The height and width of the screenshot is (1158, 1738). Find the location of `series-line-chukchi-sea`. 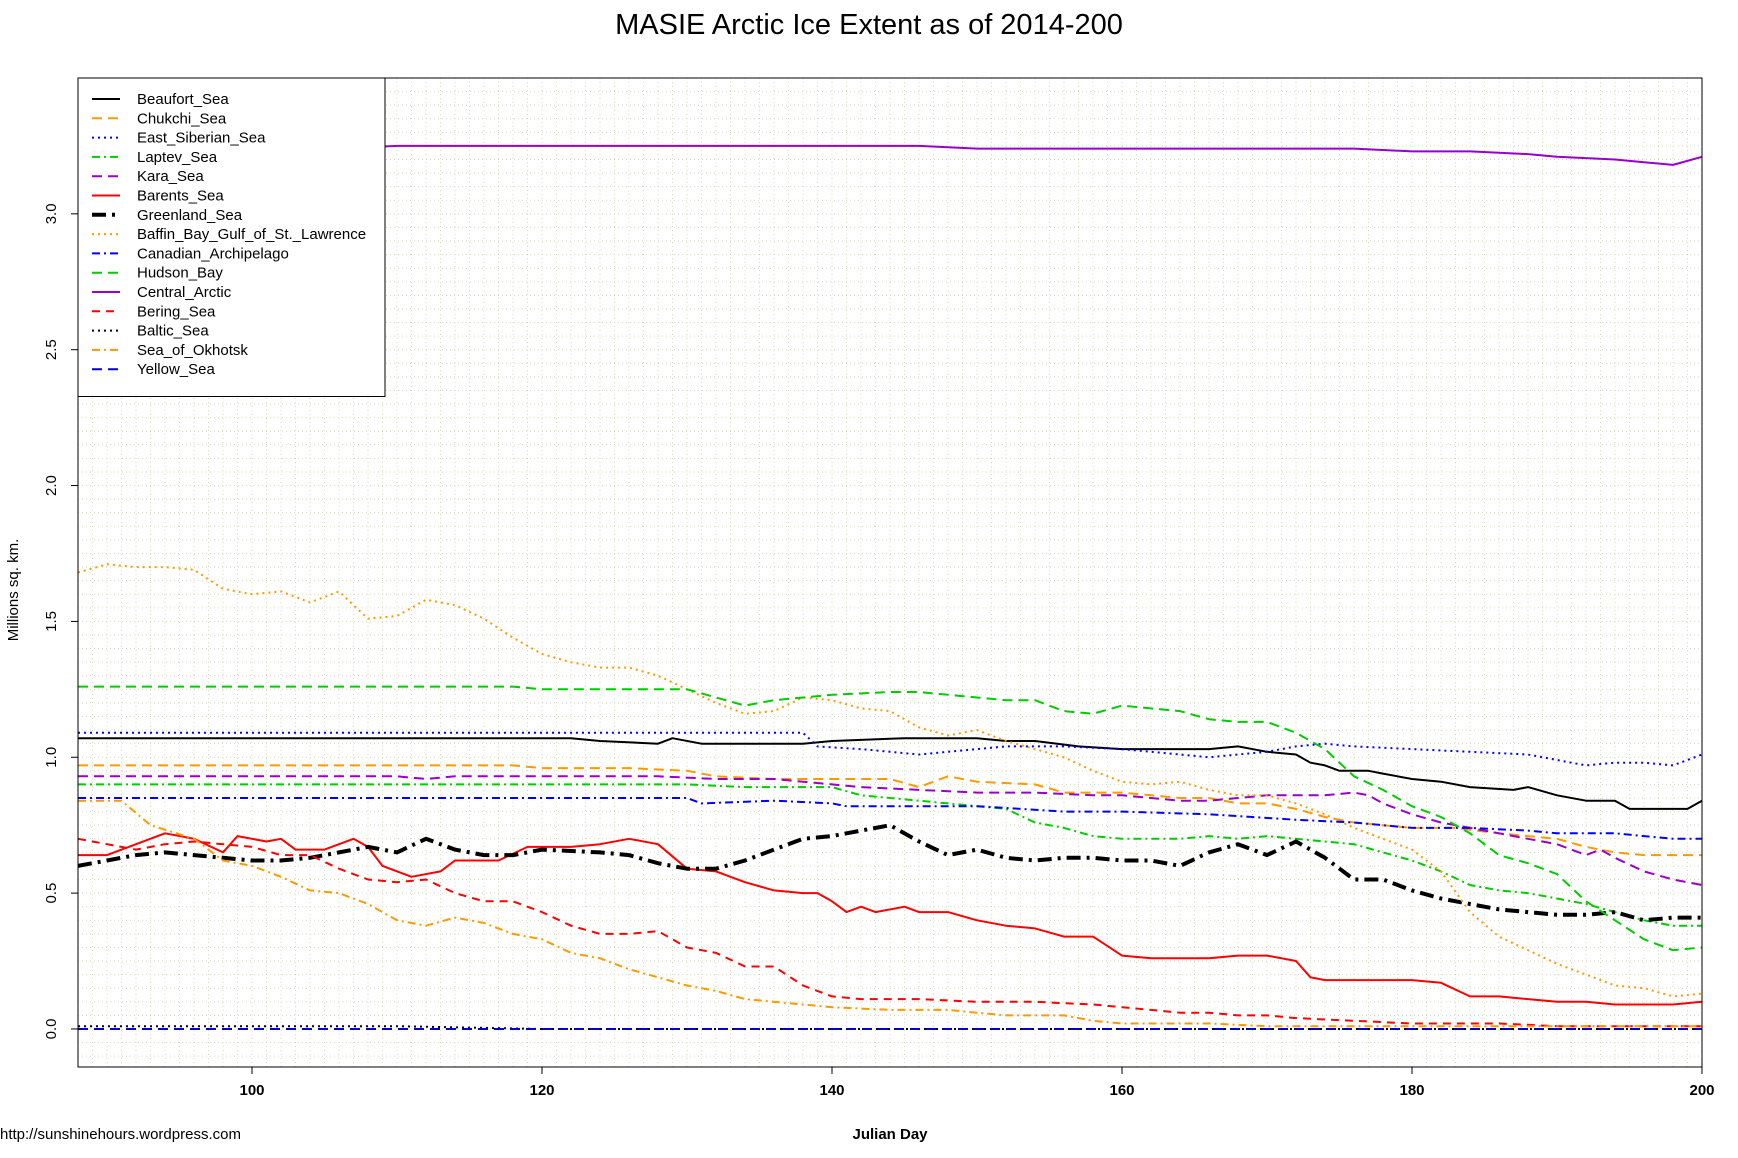

series-line-chukchi-sea is located at coordinates (890, 810).